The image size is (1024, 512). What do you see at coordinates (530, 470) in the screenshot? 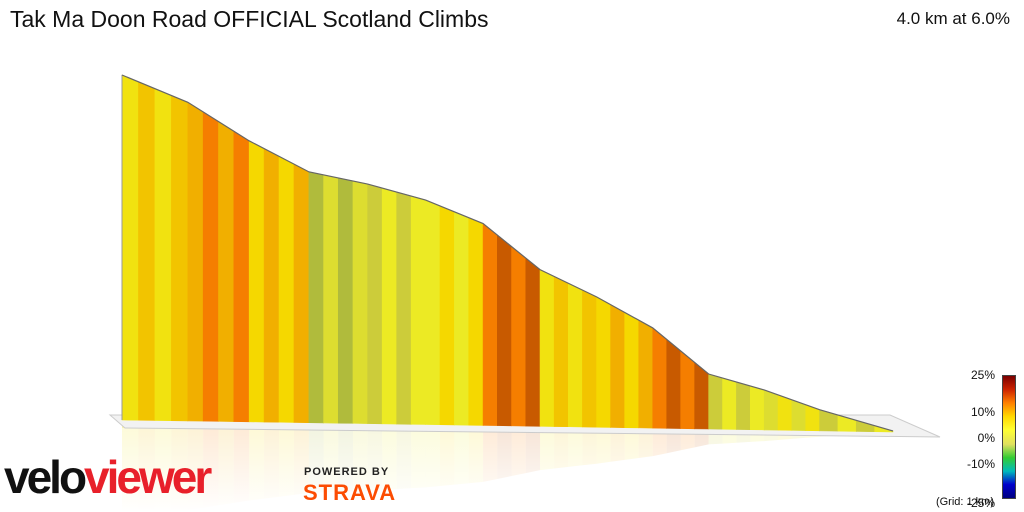
I see `reflection-fade` at bounding box center [530, 470].